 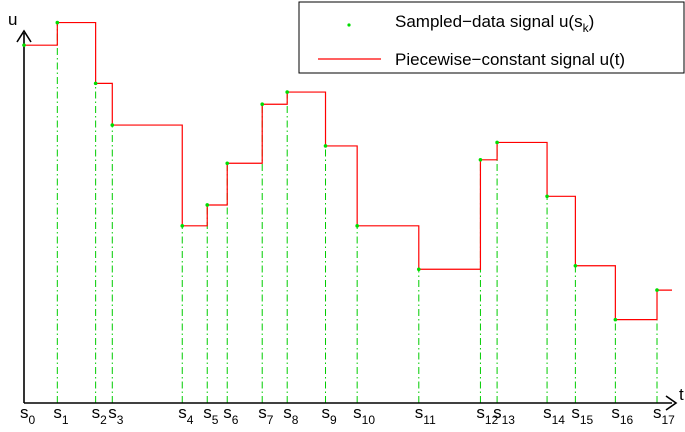 I want to click on x-tick-label: s10, so click(x=364, y=415).